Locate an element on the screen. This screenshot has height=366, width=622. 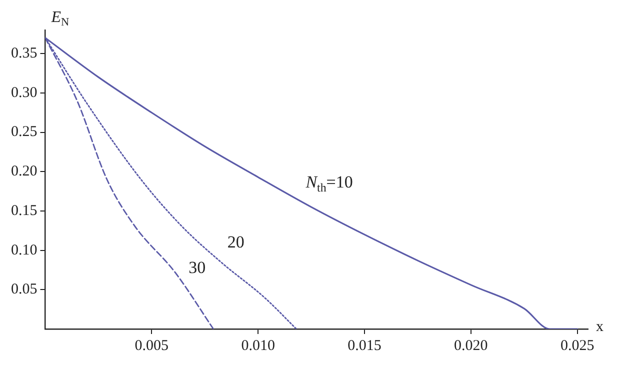
y-tick-label: 0.35 is located at coordinates (24, 54).